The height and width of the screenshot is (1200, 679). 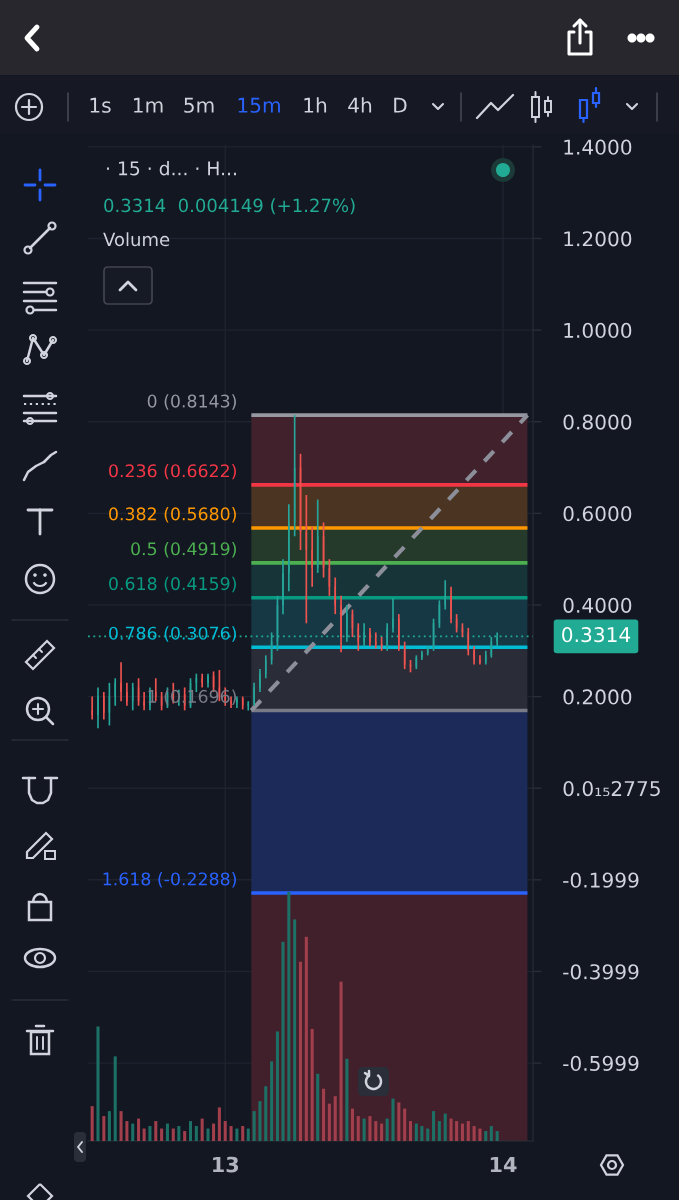 I want to click on y-tick-label: 0.6000, so click(x=597, y=514).